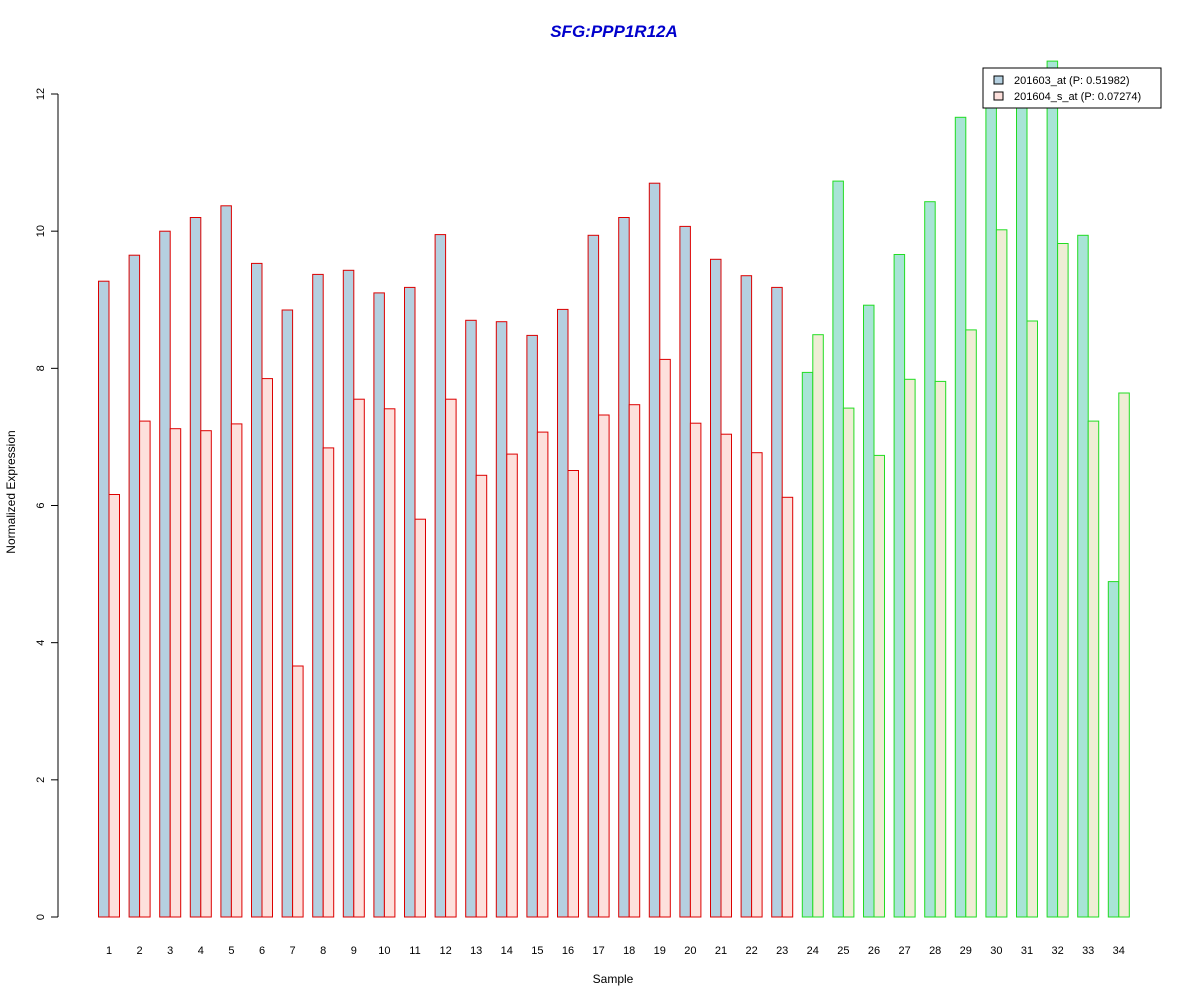 This screenshot has height=1000, width=1200. Describe the element at coordinates (47, 504) in the screenshot. I see `y-axis: 0 2 4 6 8 10 12` at that location.